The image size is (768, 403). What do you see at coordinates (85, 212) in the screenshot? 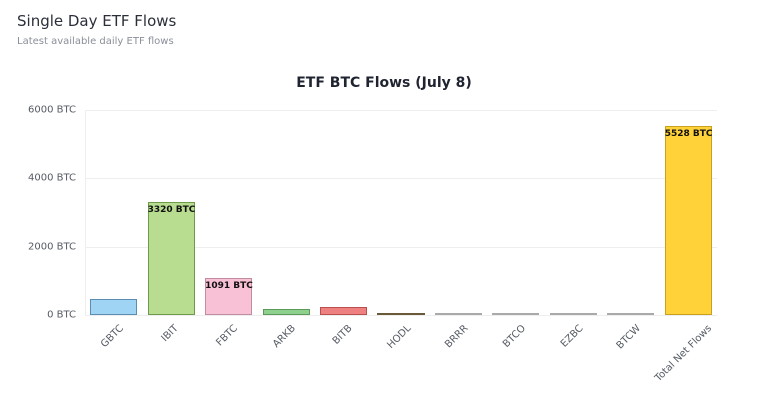
I see `y-axis-line` at bounding box center [85, 212].